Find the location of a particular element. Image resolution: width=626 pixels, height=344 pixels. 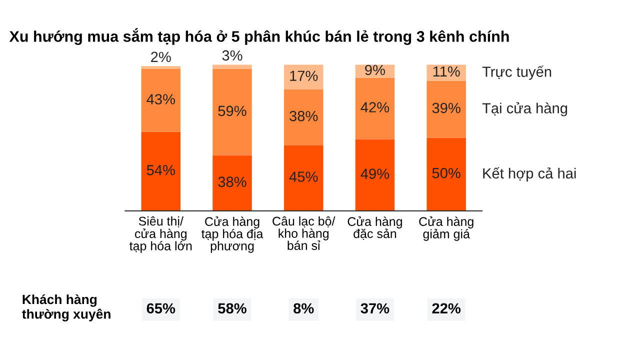

data-label: 45% is located at coordinates (303, 177).